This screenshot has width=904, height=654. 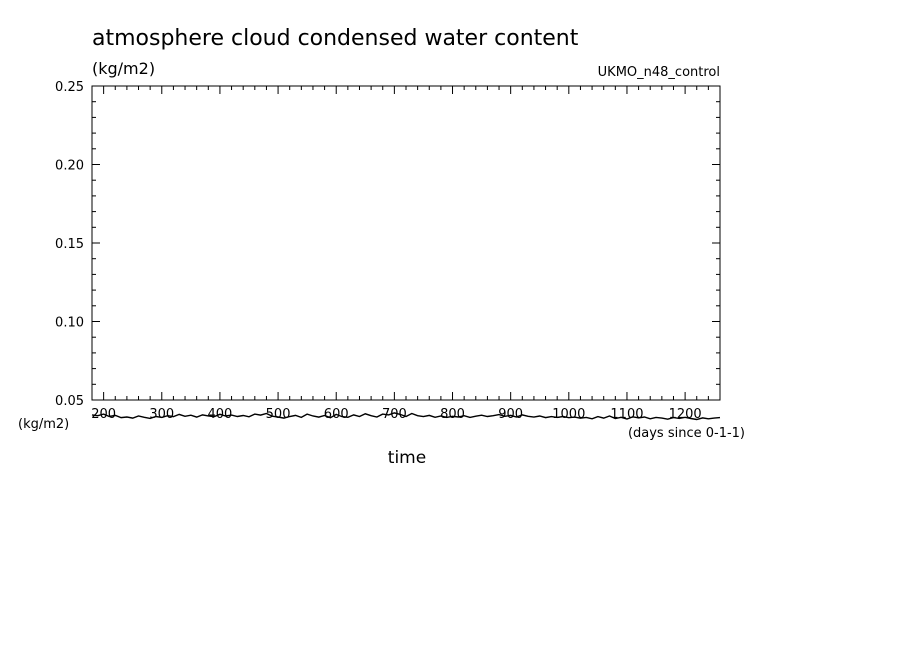 I want to click on y-tick-label: 0.25, so click(x=69, y=87).